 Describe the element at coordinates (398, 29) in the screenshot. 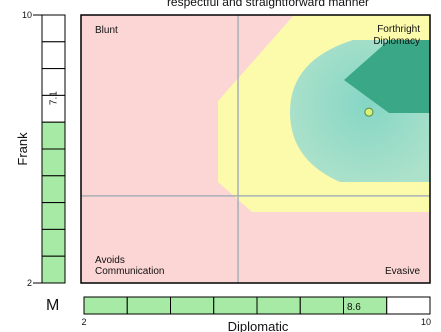

I see `label-forthright: Forthright` at that location.